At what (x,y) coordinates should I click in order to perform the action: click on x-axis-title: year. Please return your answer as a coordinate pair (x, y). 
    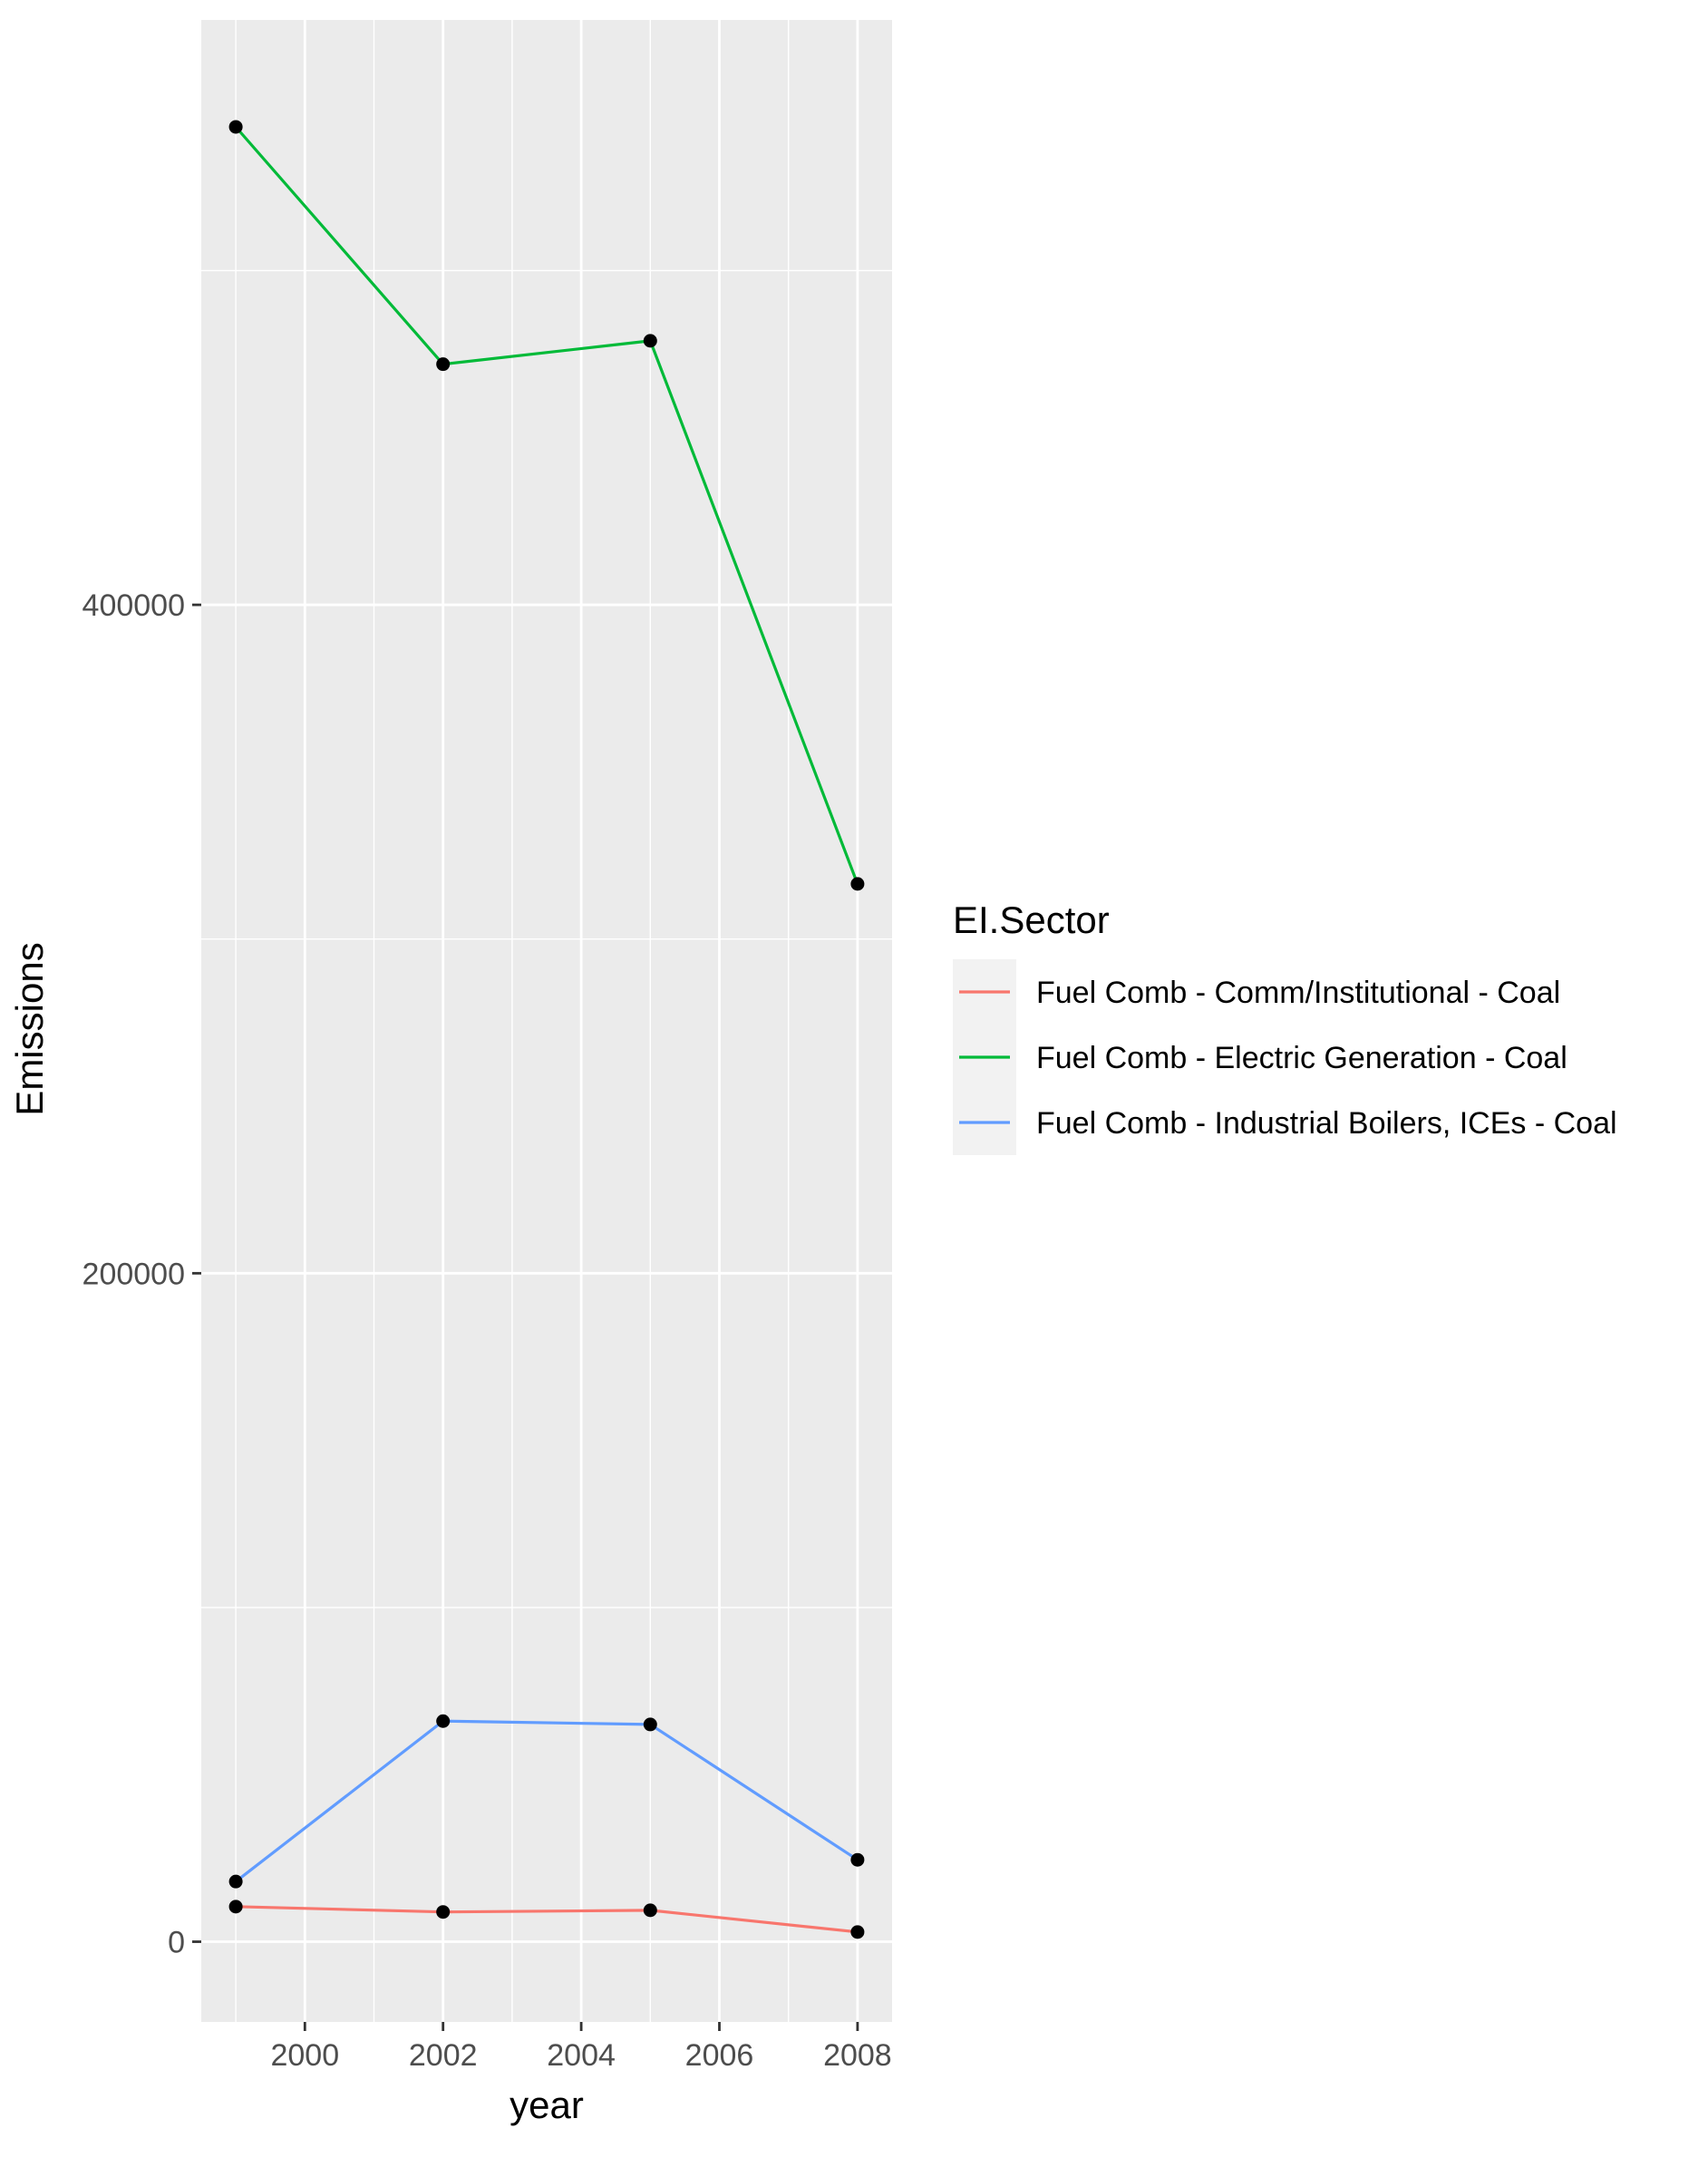
    Looking at the image, I should click on (546, 2105).